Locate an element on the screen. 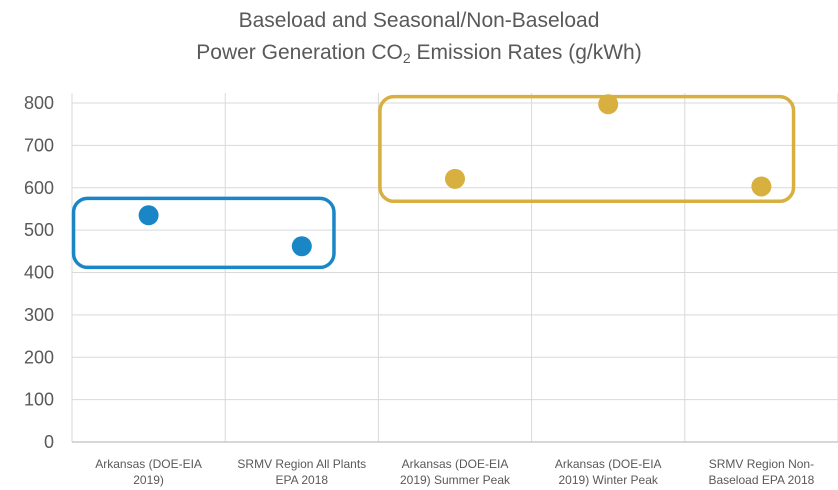 This screenshot has height=490, width=838. y-tick-label-800: 800 is located at coordinates (39, 103).